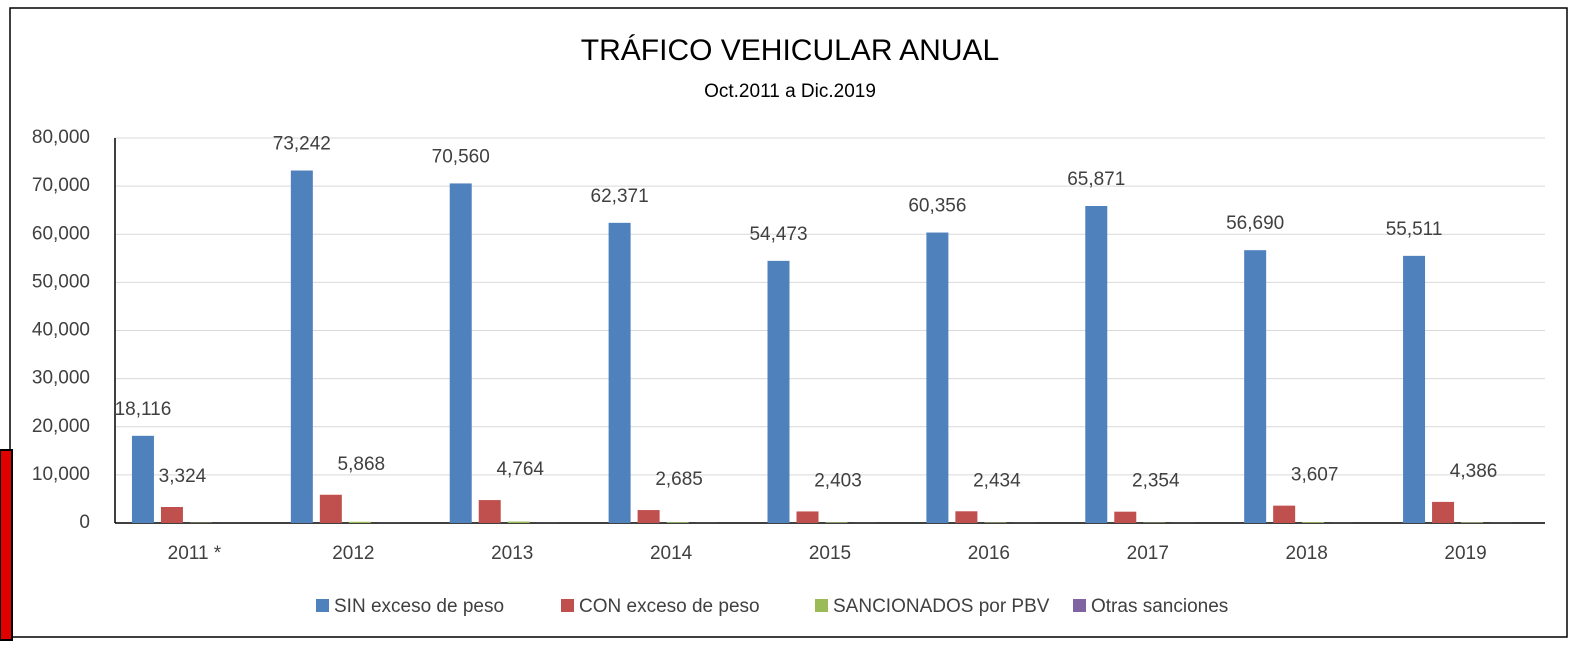 Image resolution: width=1593 pixels, height=648 pixels. I want to click on y-tick-label: 50,000, so click(61, 281).